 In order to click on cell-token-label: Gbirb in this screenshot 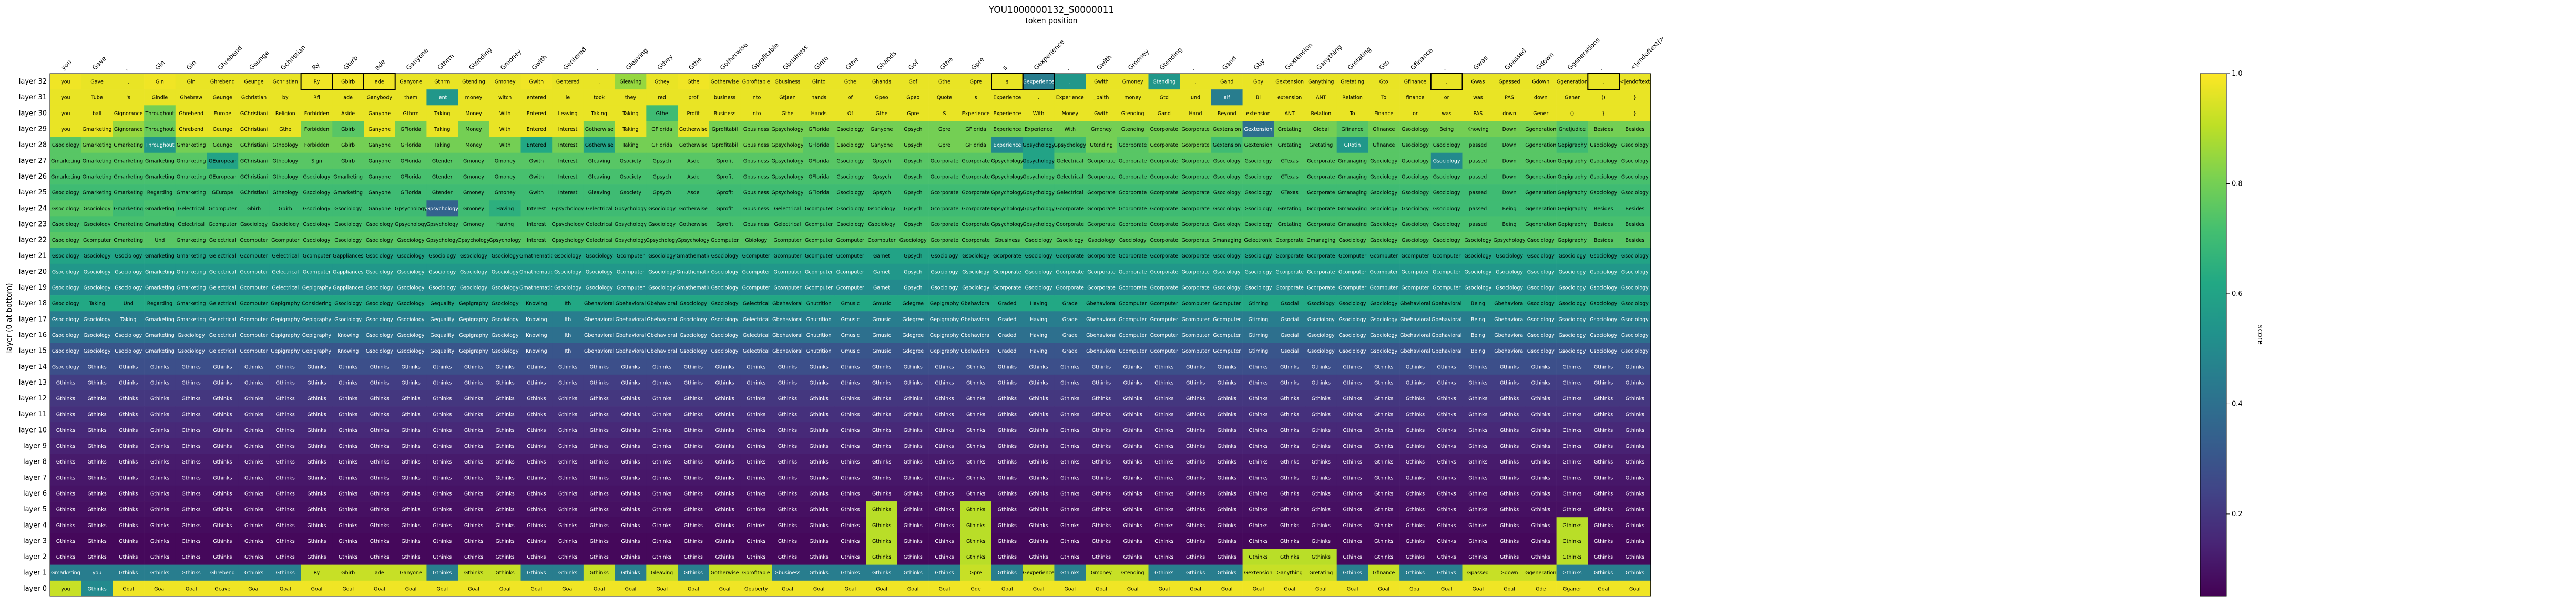, I will do `click(348, 129)`.